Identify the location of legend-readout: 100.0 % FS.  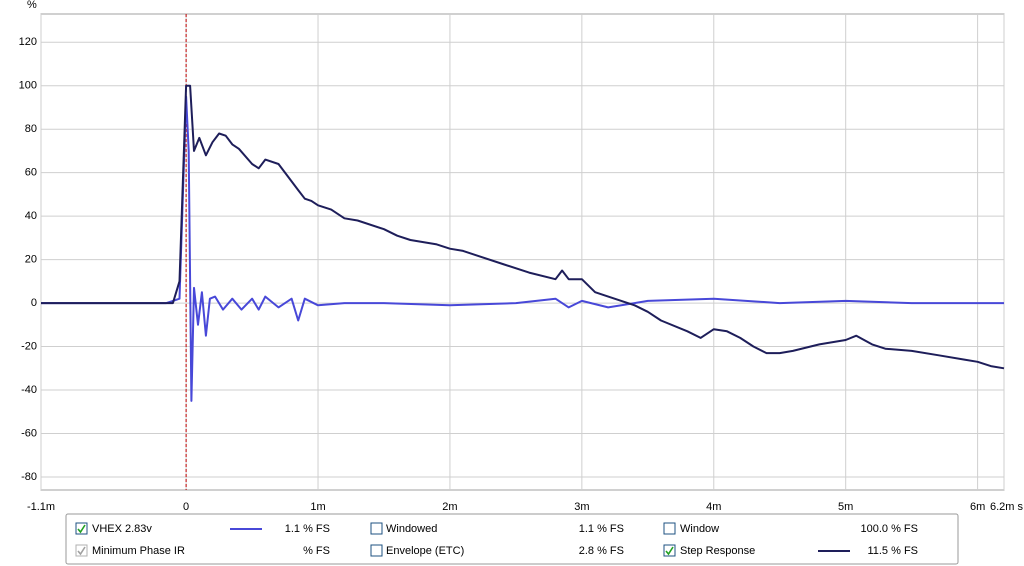
(889, 529).